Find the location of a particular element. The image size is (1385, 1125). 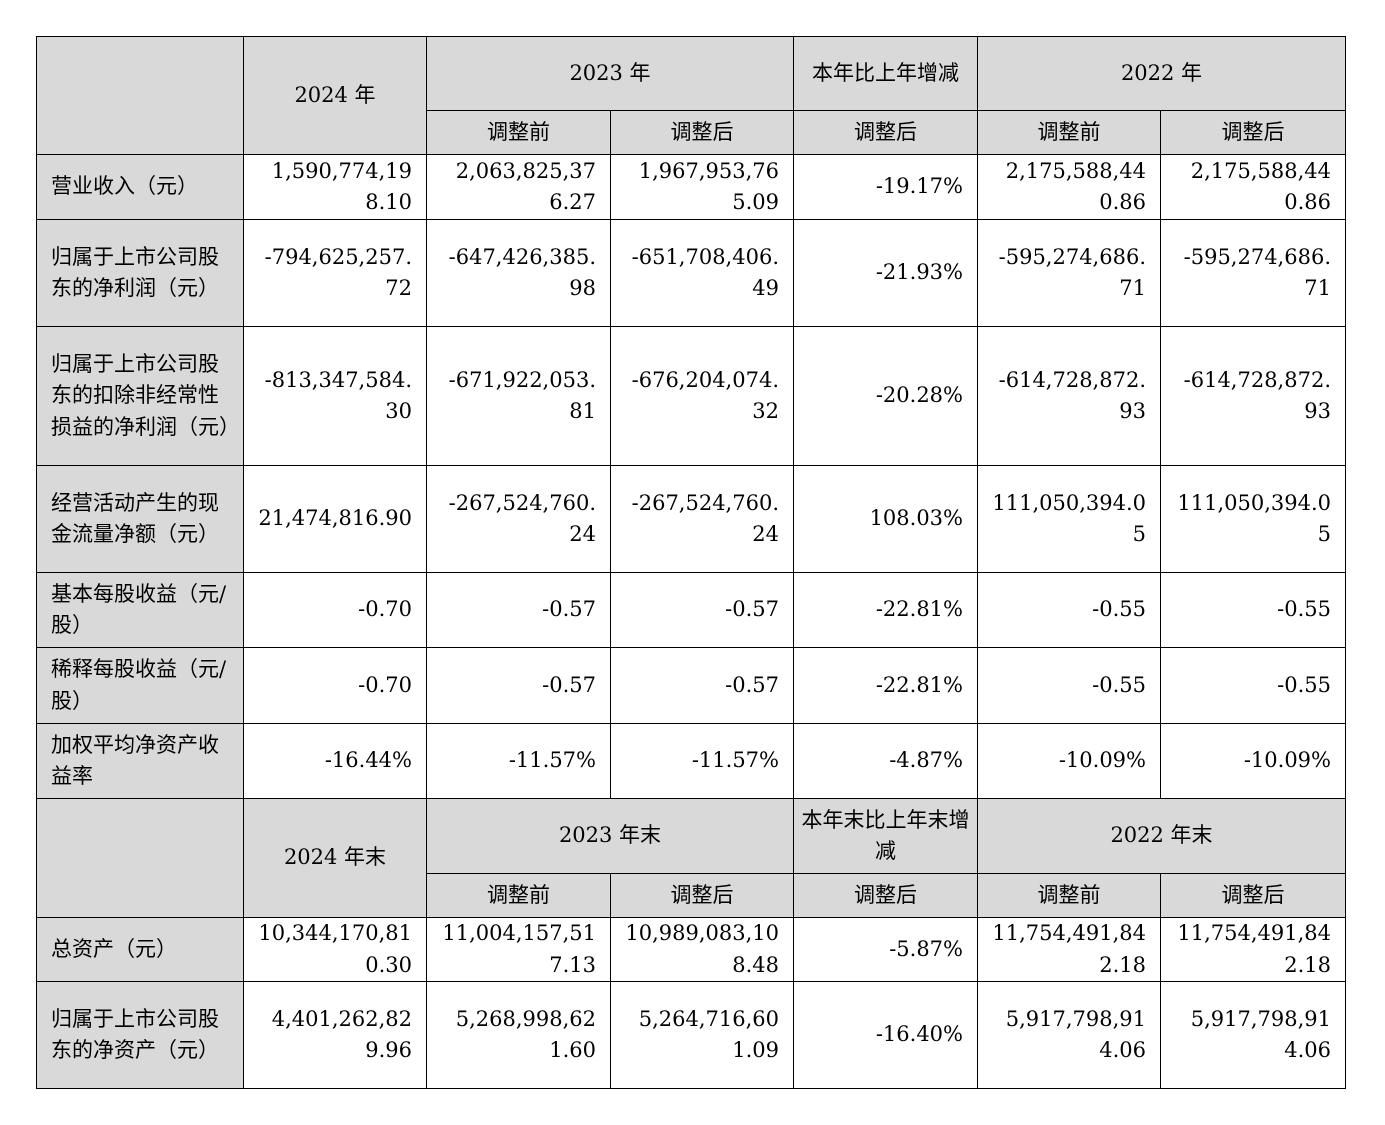

value-change: 108.03% is located at coordinates (885, 519).